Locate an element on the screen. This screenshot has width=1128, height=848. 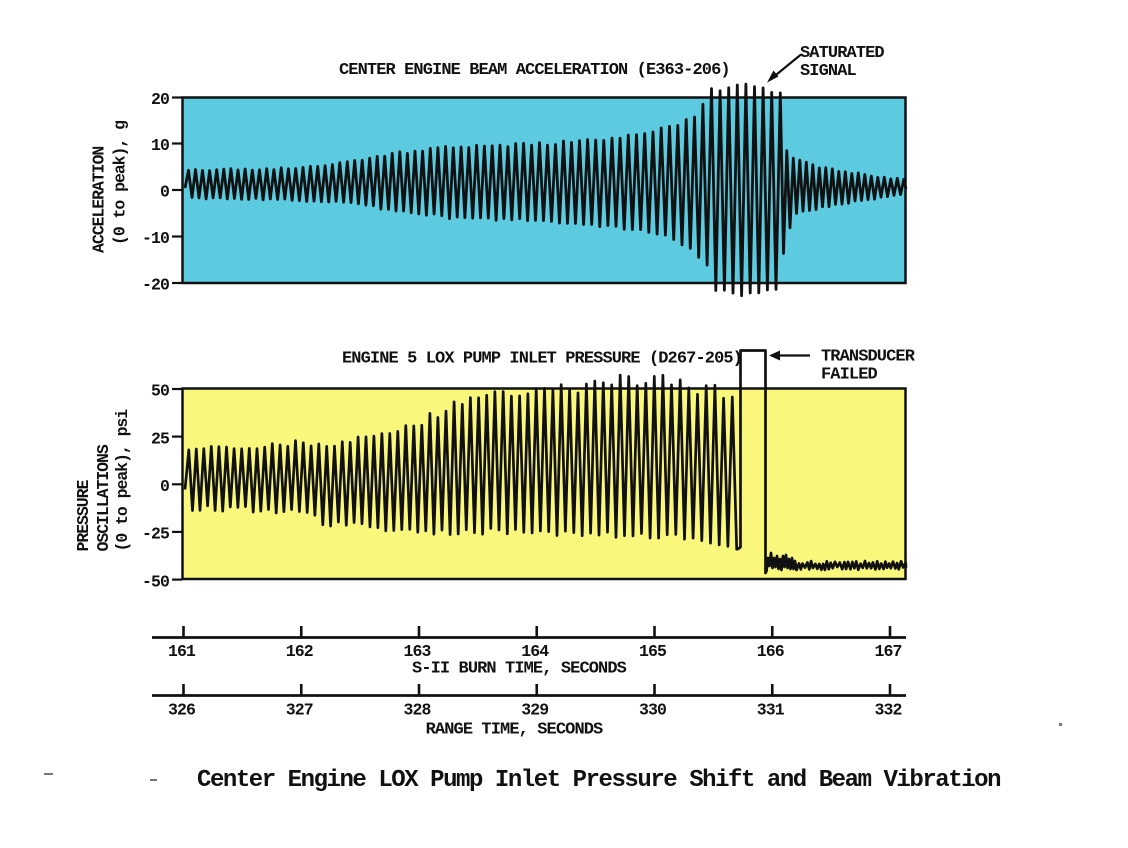
svg-text: 167 is located at coordinates (887, 651).